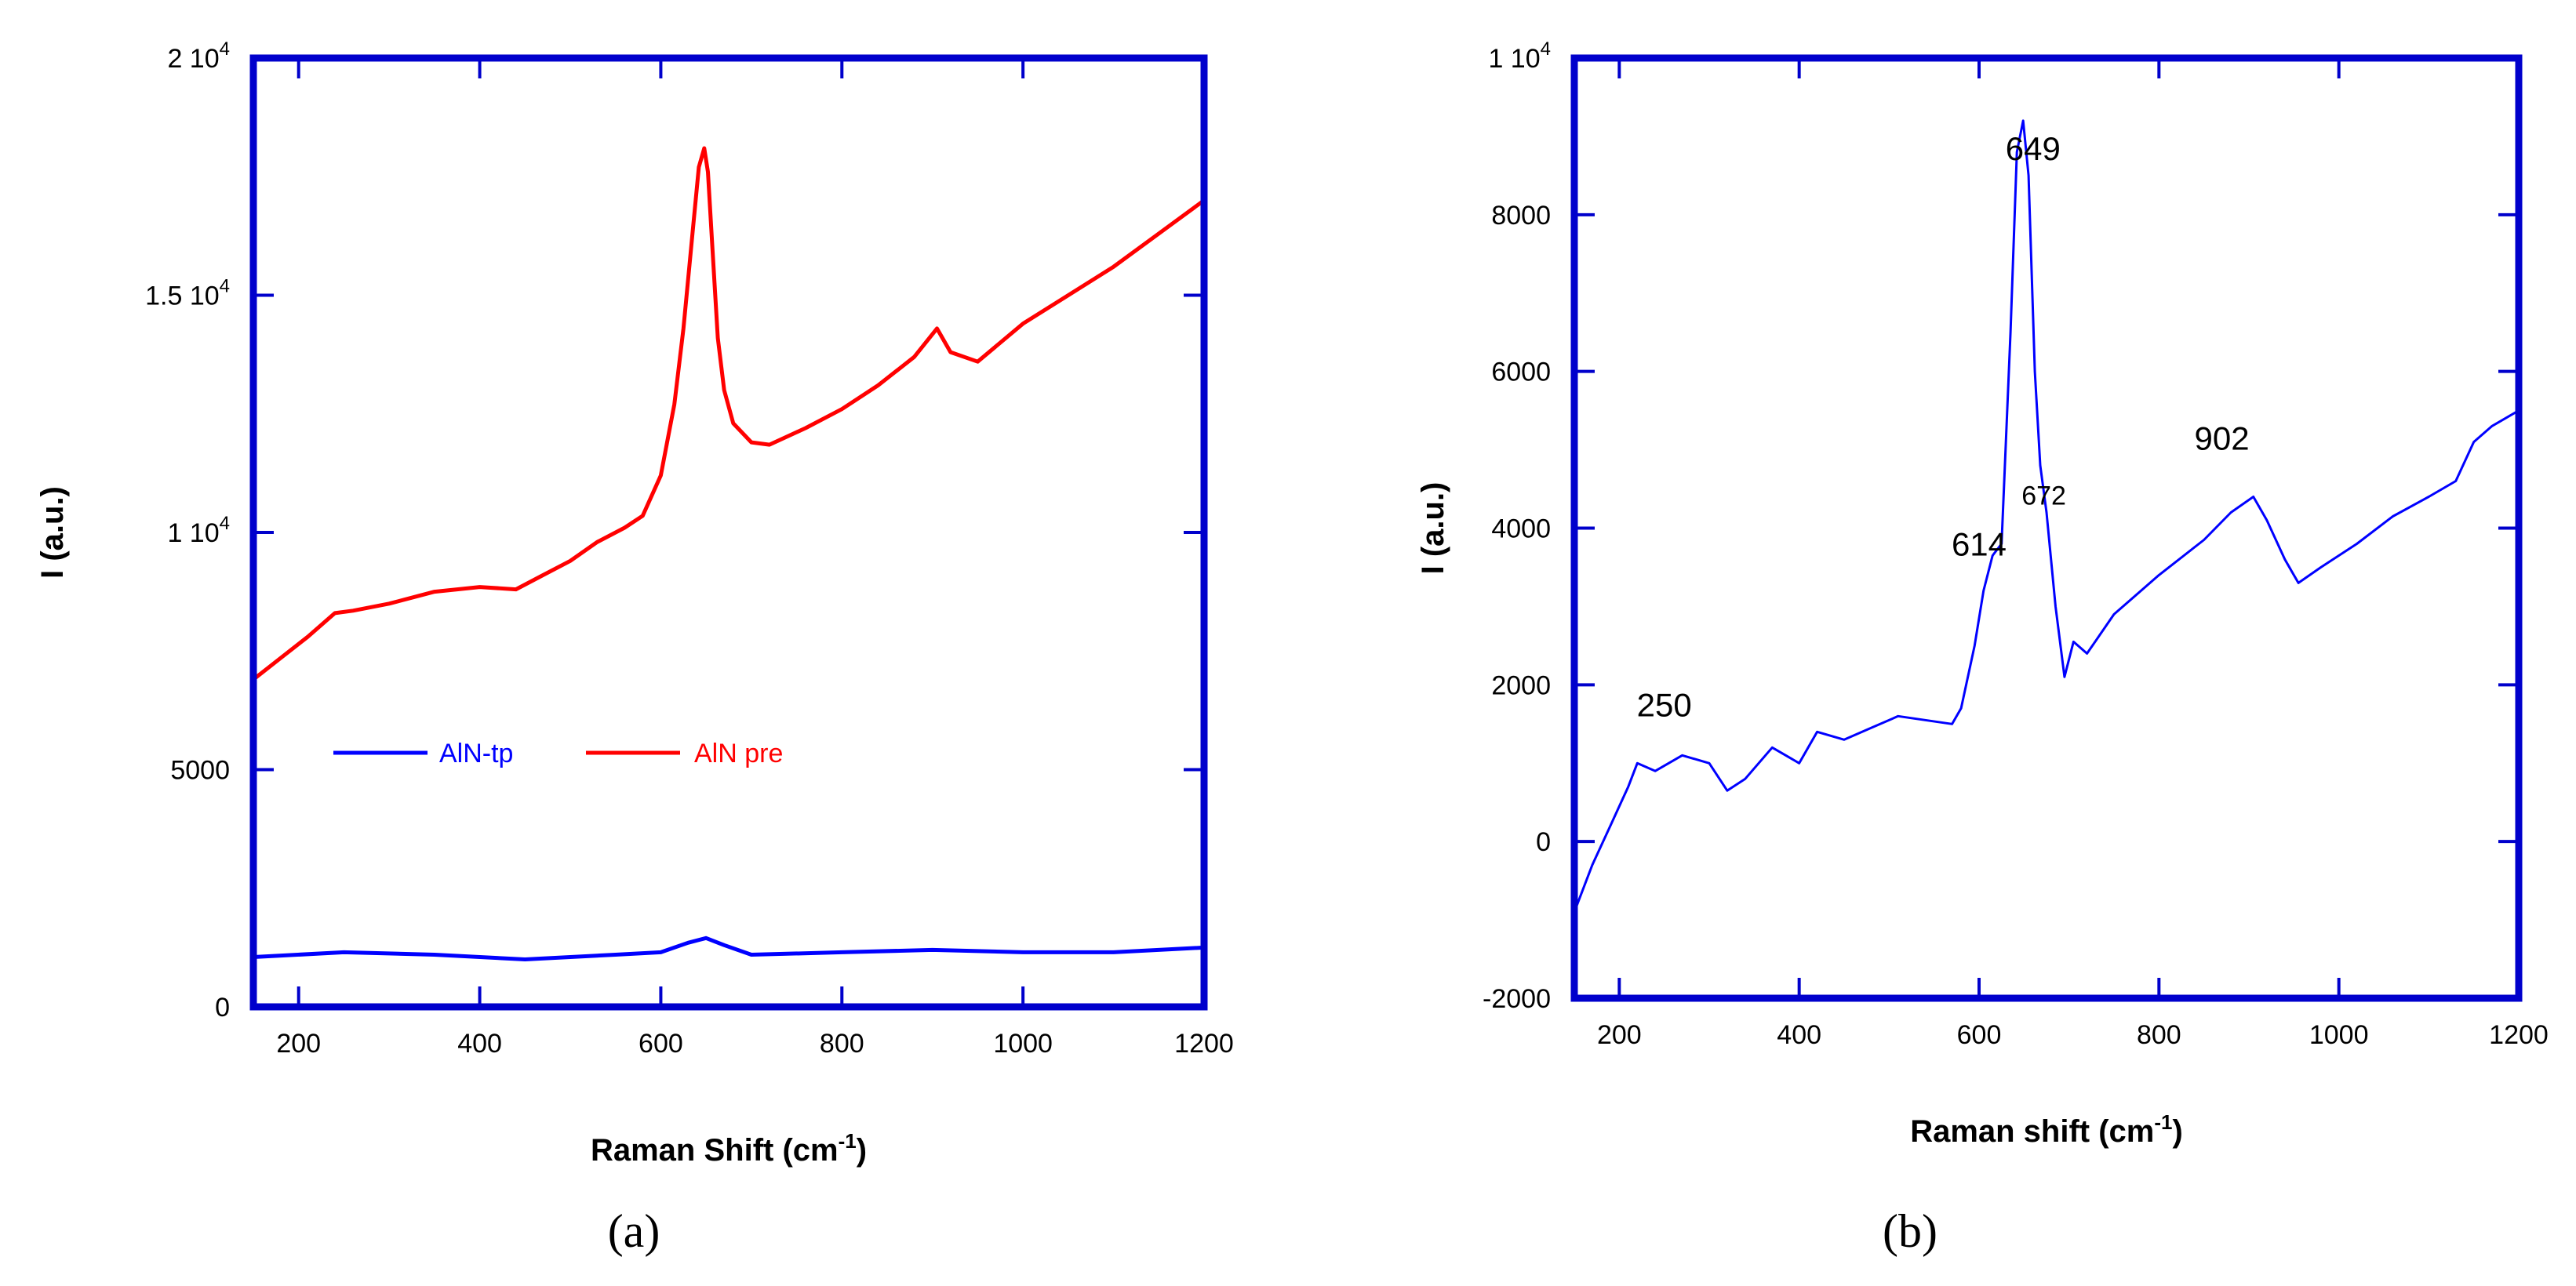  I want to click on y-tick-label: 8000, so click(1521, 216).